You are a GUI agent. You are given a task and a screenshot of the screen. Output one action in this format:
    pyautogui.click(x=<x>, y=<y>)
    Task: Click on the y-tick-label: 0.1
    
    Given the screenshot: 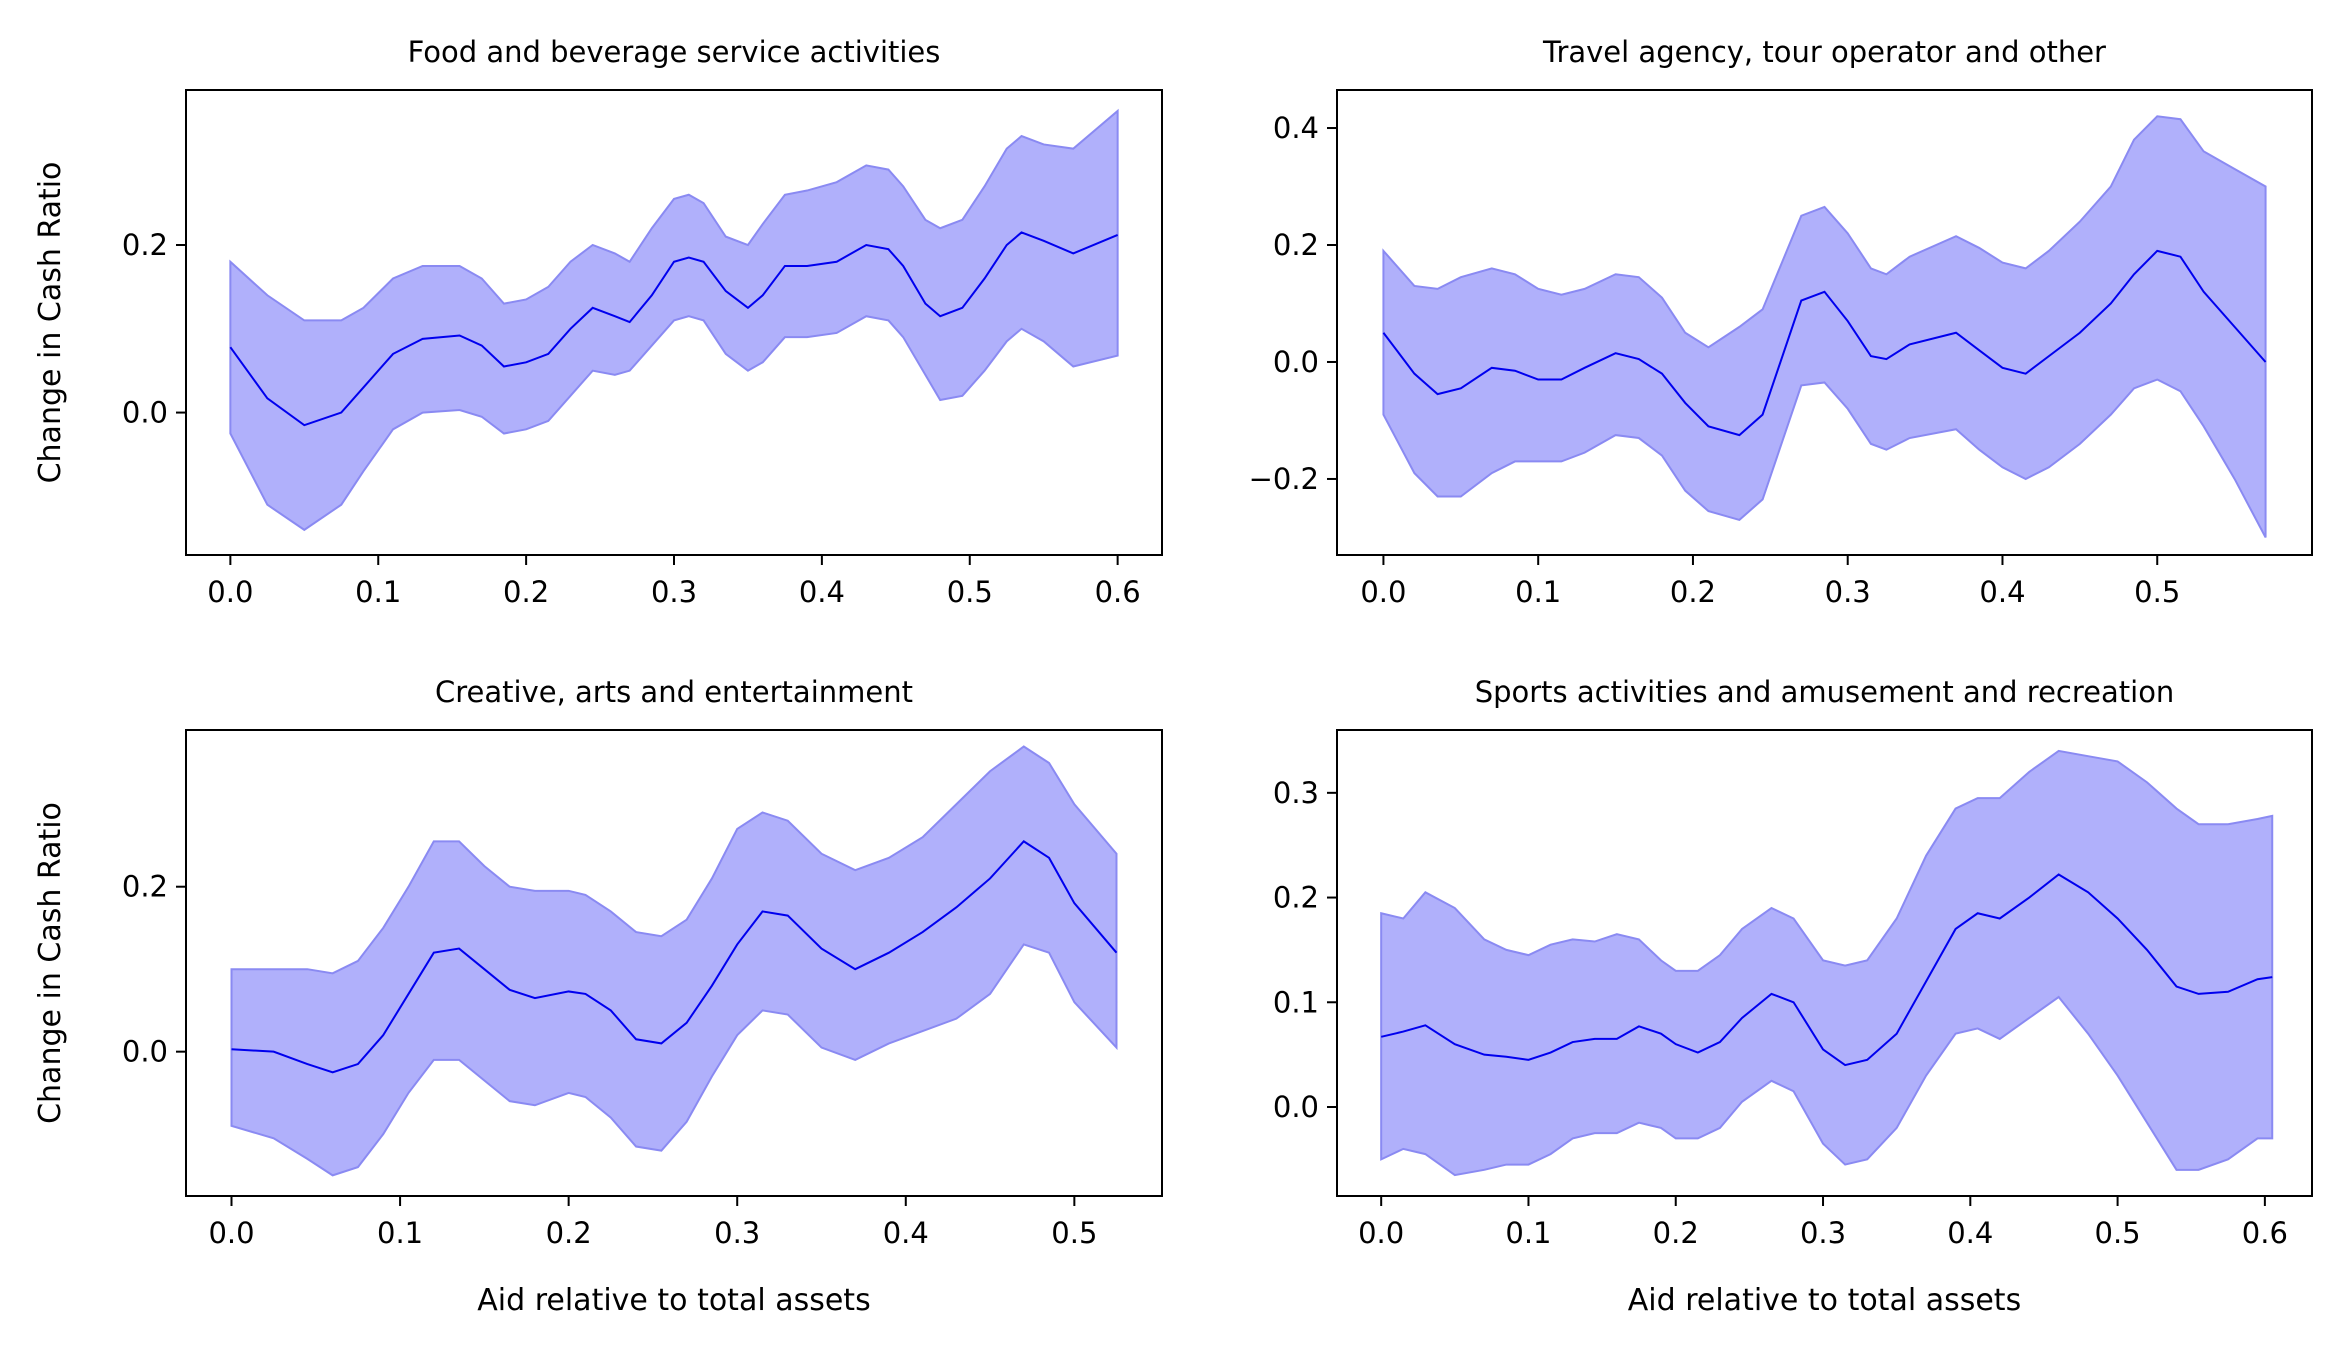 What is the action you would take?
    pyautogui.click(x=1296, y=1002)
    